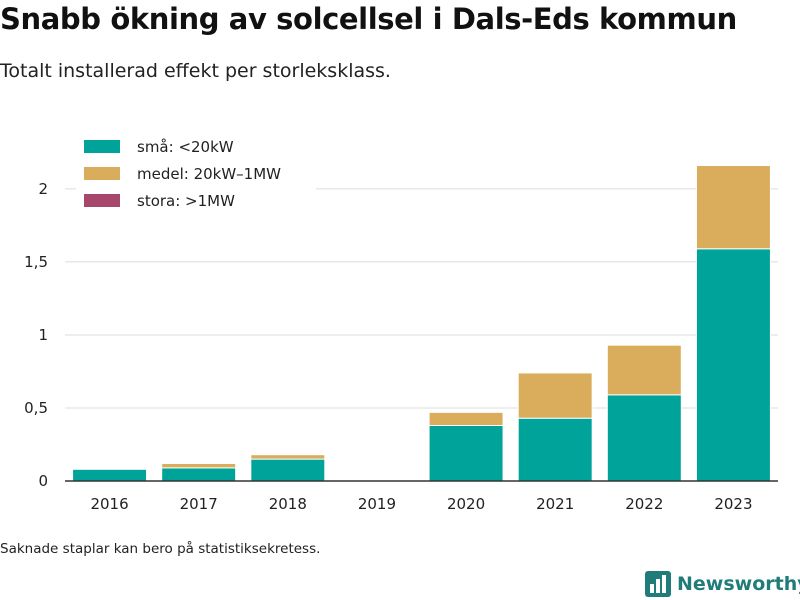 The height and width of the screenshot is (600, 800). Describe the element at coordinates (110, 475) in the screenshot. I see `bar-segment-small-2016` at that location.